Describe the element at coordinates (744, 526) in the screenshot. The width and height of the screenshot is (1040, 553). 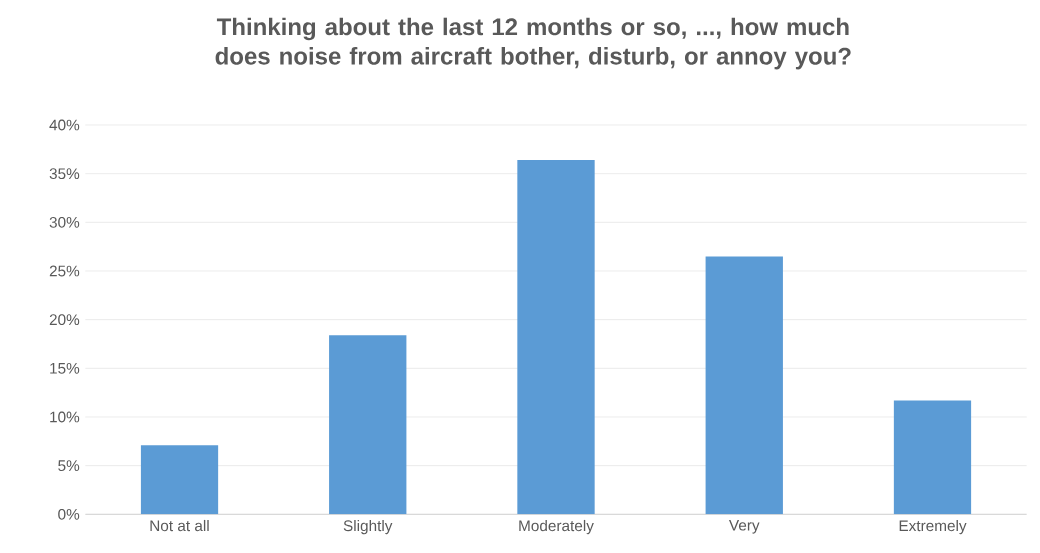
I see `x-tick-label: Very` at that location.